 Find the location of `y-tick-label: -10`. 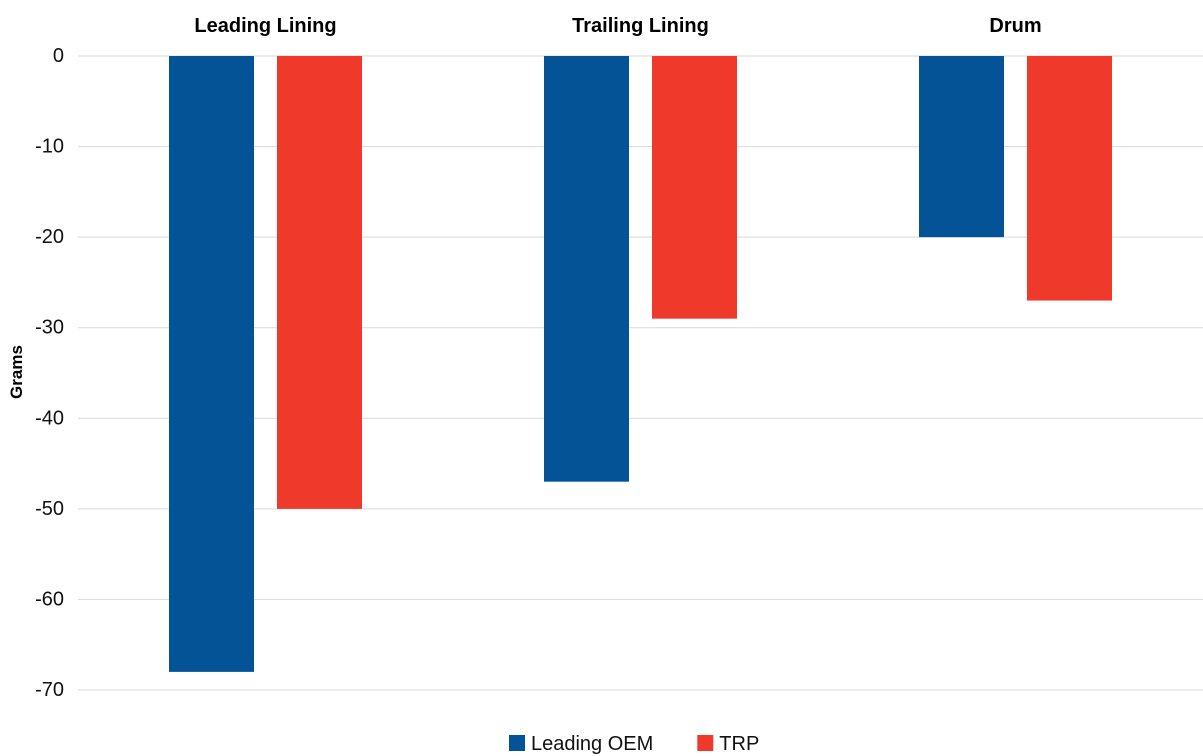

y-tick-label: -10 is located at coordinates (49, 147).